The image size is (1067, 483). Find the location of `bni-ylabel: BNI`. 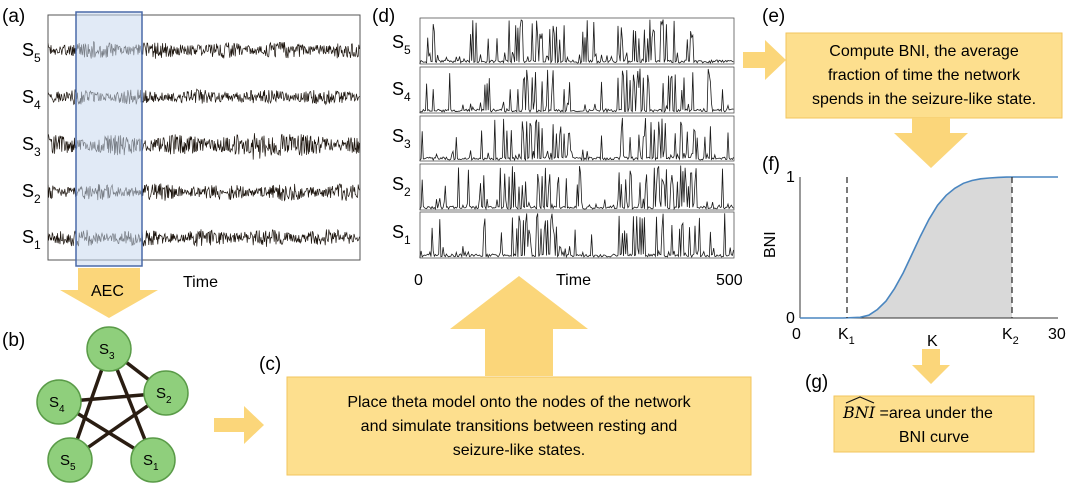

bni-ylabel: BNI is located at coordinates (770, 244).